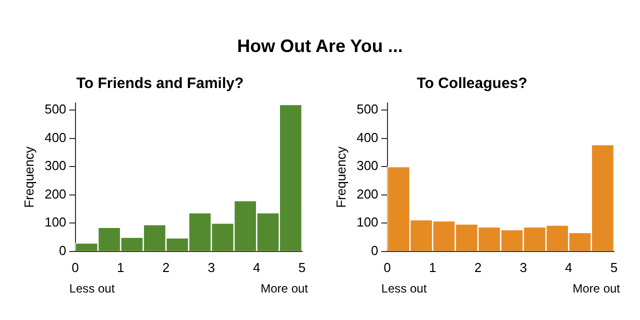 The height and width of the screenshot is (320, 640). What do you see at coordinates (160, 83) in the screenshot?
I see `chart-title: To Friends and Family?` at bounding box center [160, 83].